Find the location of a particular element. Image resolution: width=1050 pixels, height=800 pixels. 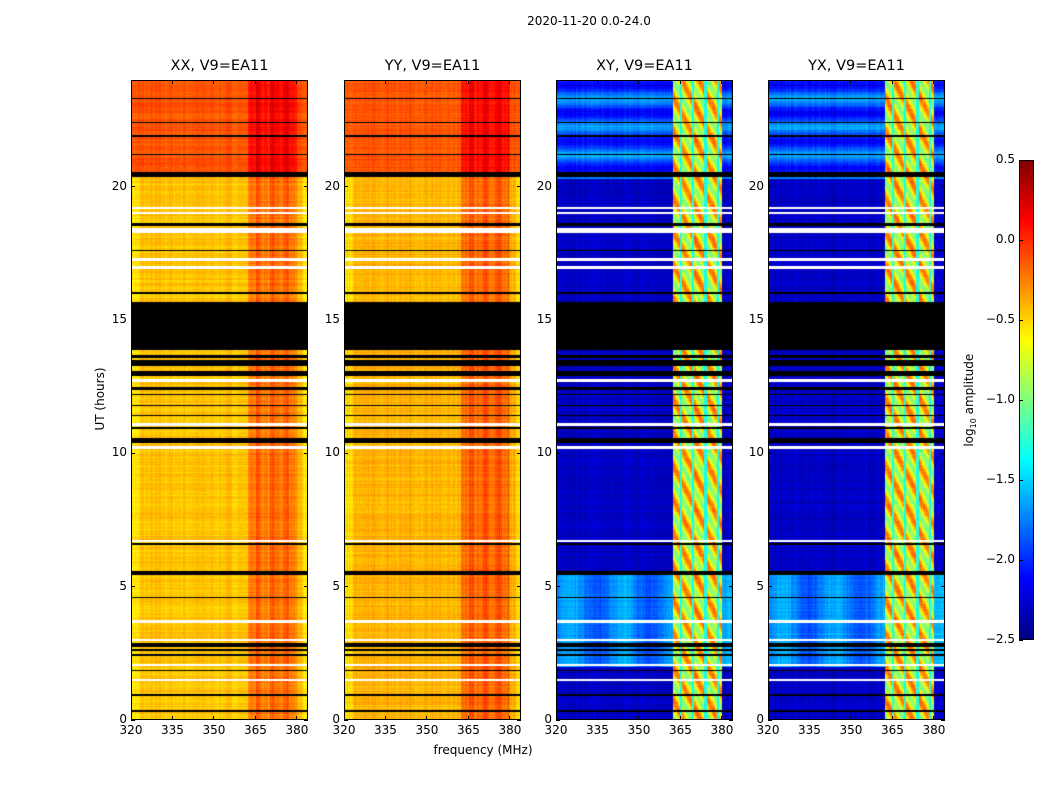

x-axis-label: frequency (MHz) is located at coordinates (483, 750).